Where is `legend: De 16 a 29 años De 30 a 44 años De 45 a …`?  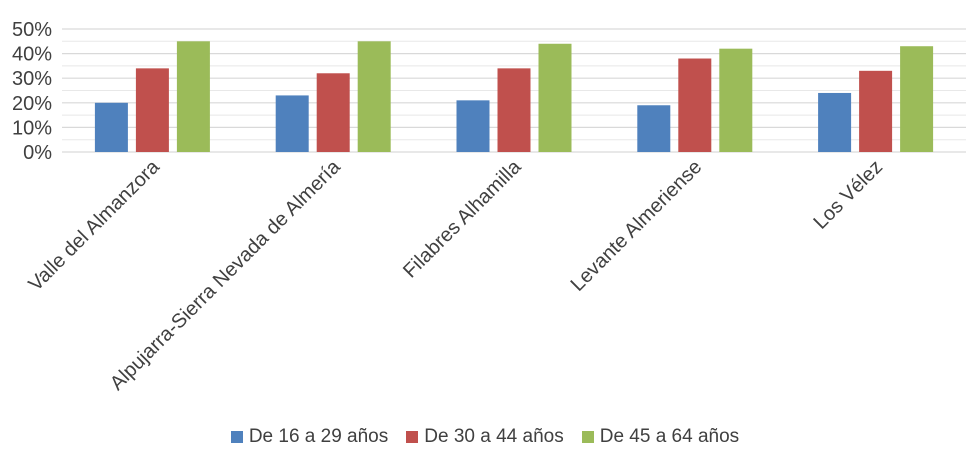
legend: De 16 a 29 años De 30 a 44 años De 45 a … is located at coordinates (485, 437).